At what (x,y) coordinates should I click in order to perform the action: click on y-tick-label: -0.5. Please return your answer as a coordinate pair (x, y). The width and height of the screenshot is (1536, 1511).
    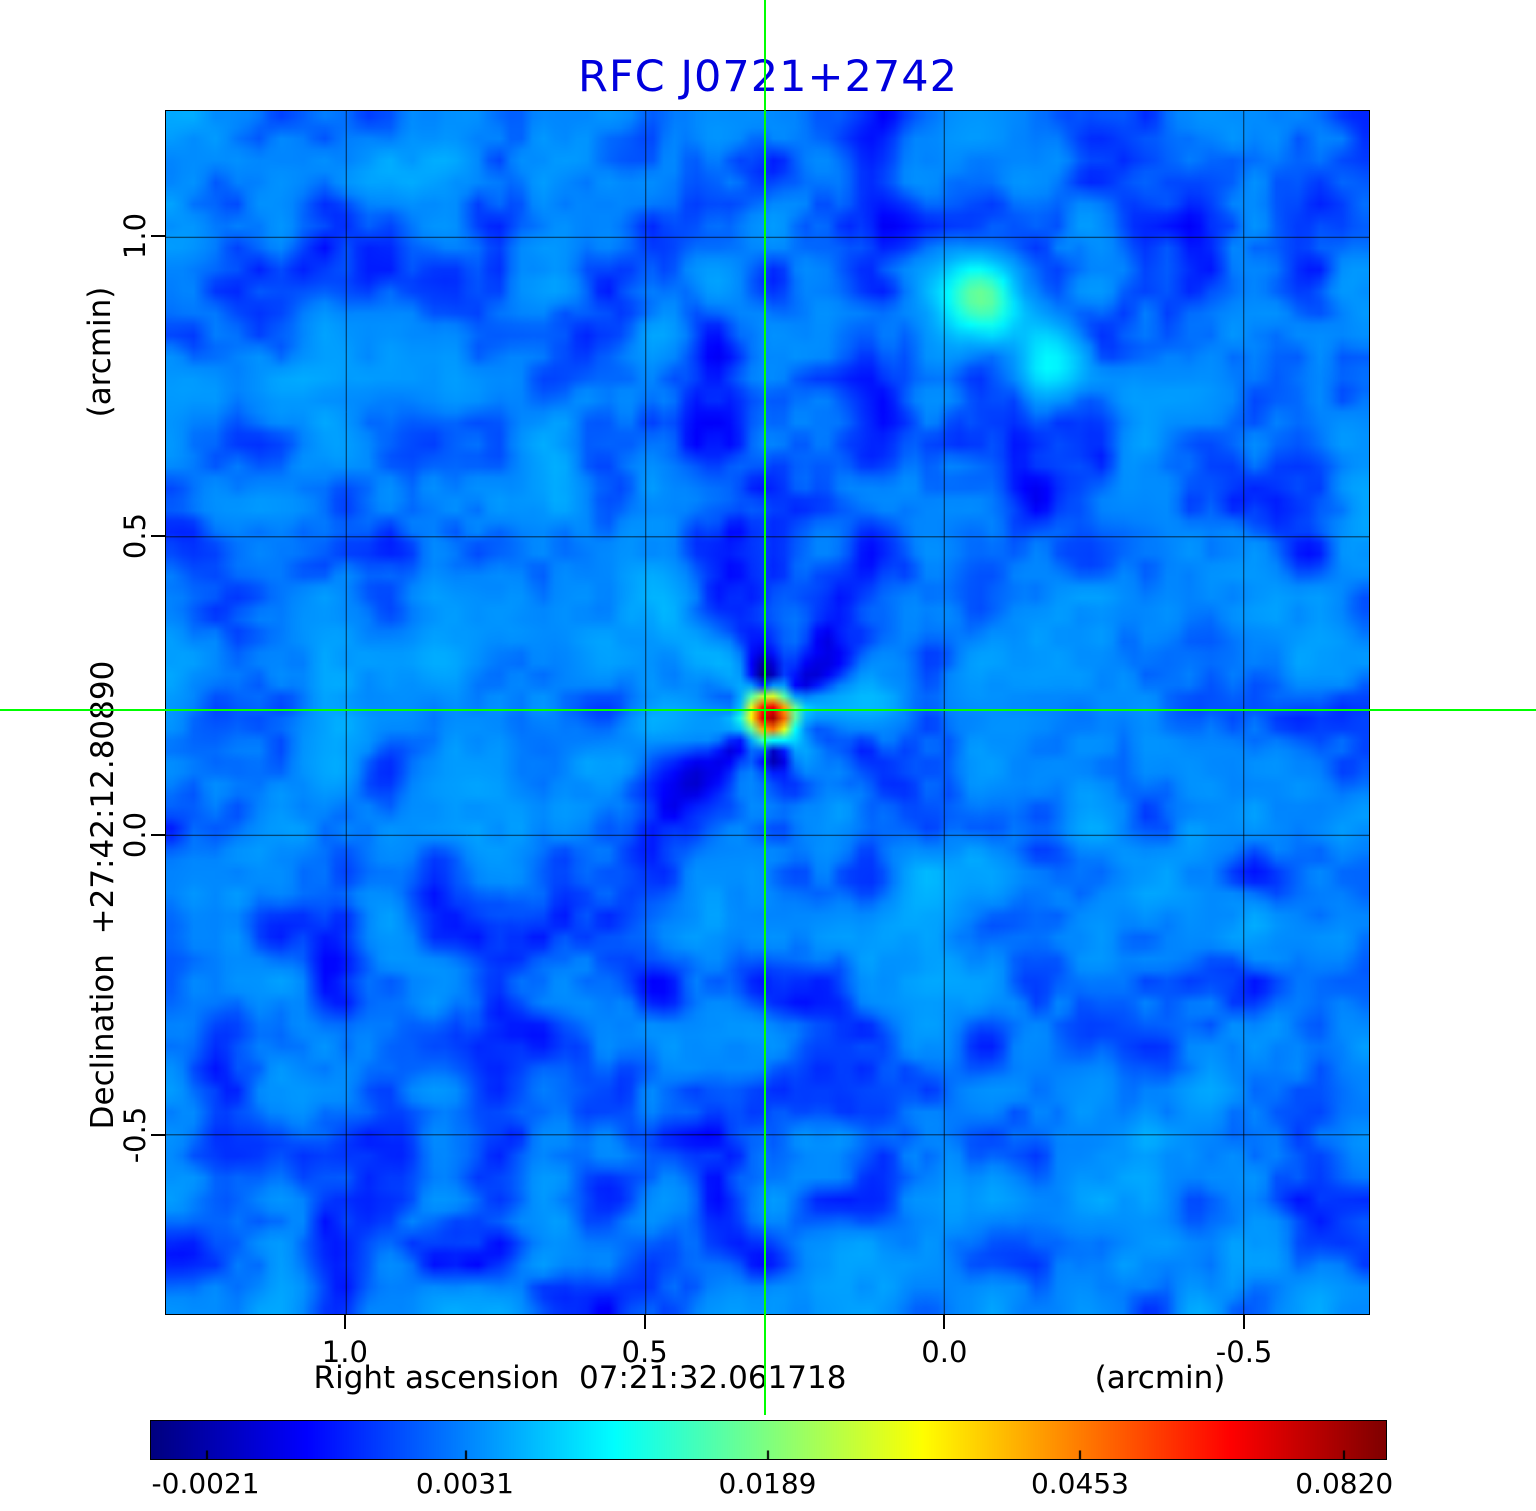
    Looking at the image, I should click on (135, 1135).